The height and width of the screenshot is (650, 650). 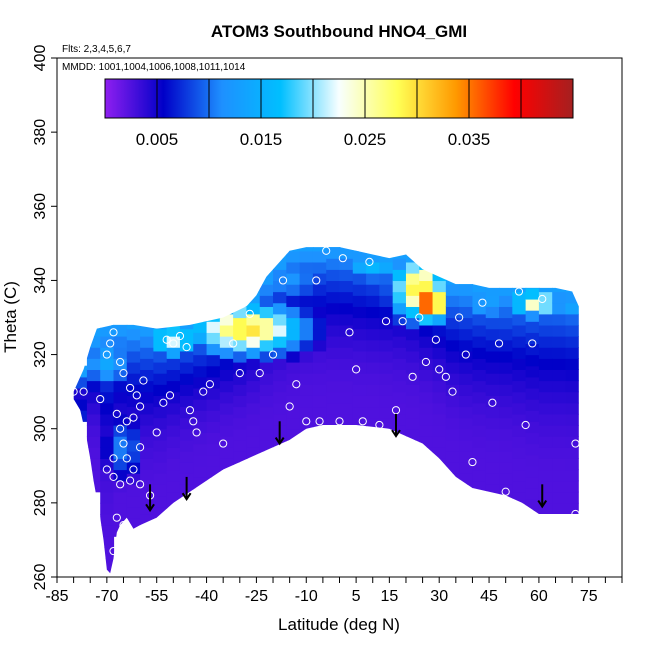 What do you see at coordinates (40, 428) in the screenshot?
I see `y-axis-tick-label: 300` at bounding box center [40, 428].